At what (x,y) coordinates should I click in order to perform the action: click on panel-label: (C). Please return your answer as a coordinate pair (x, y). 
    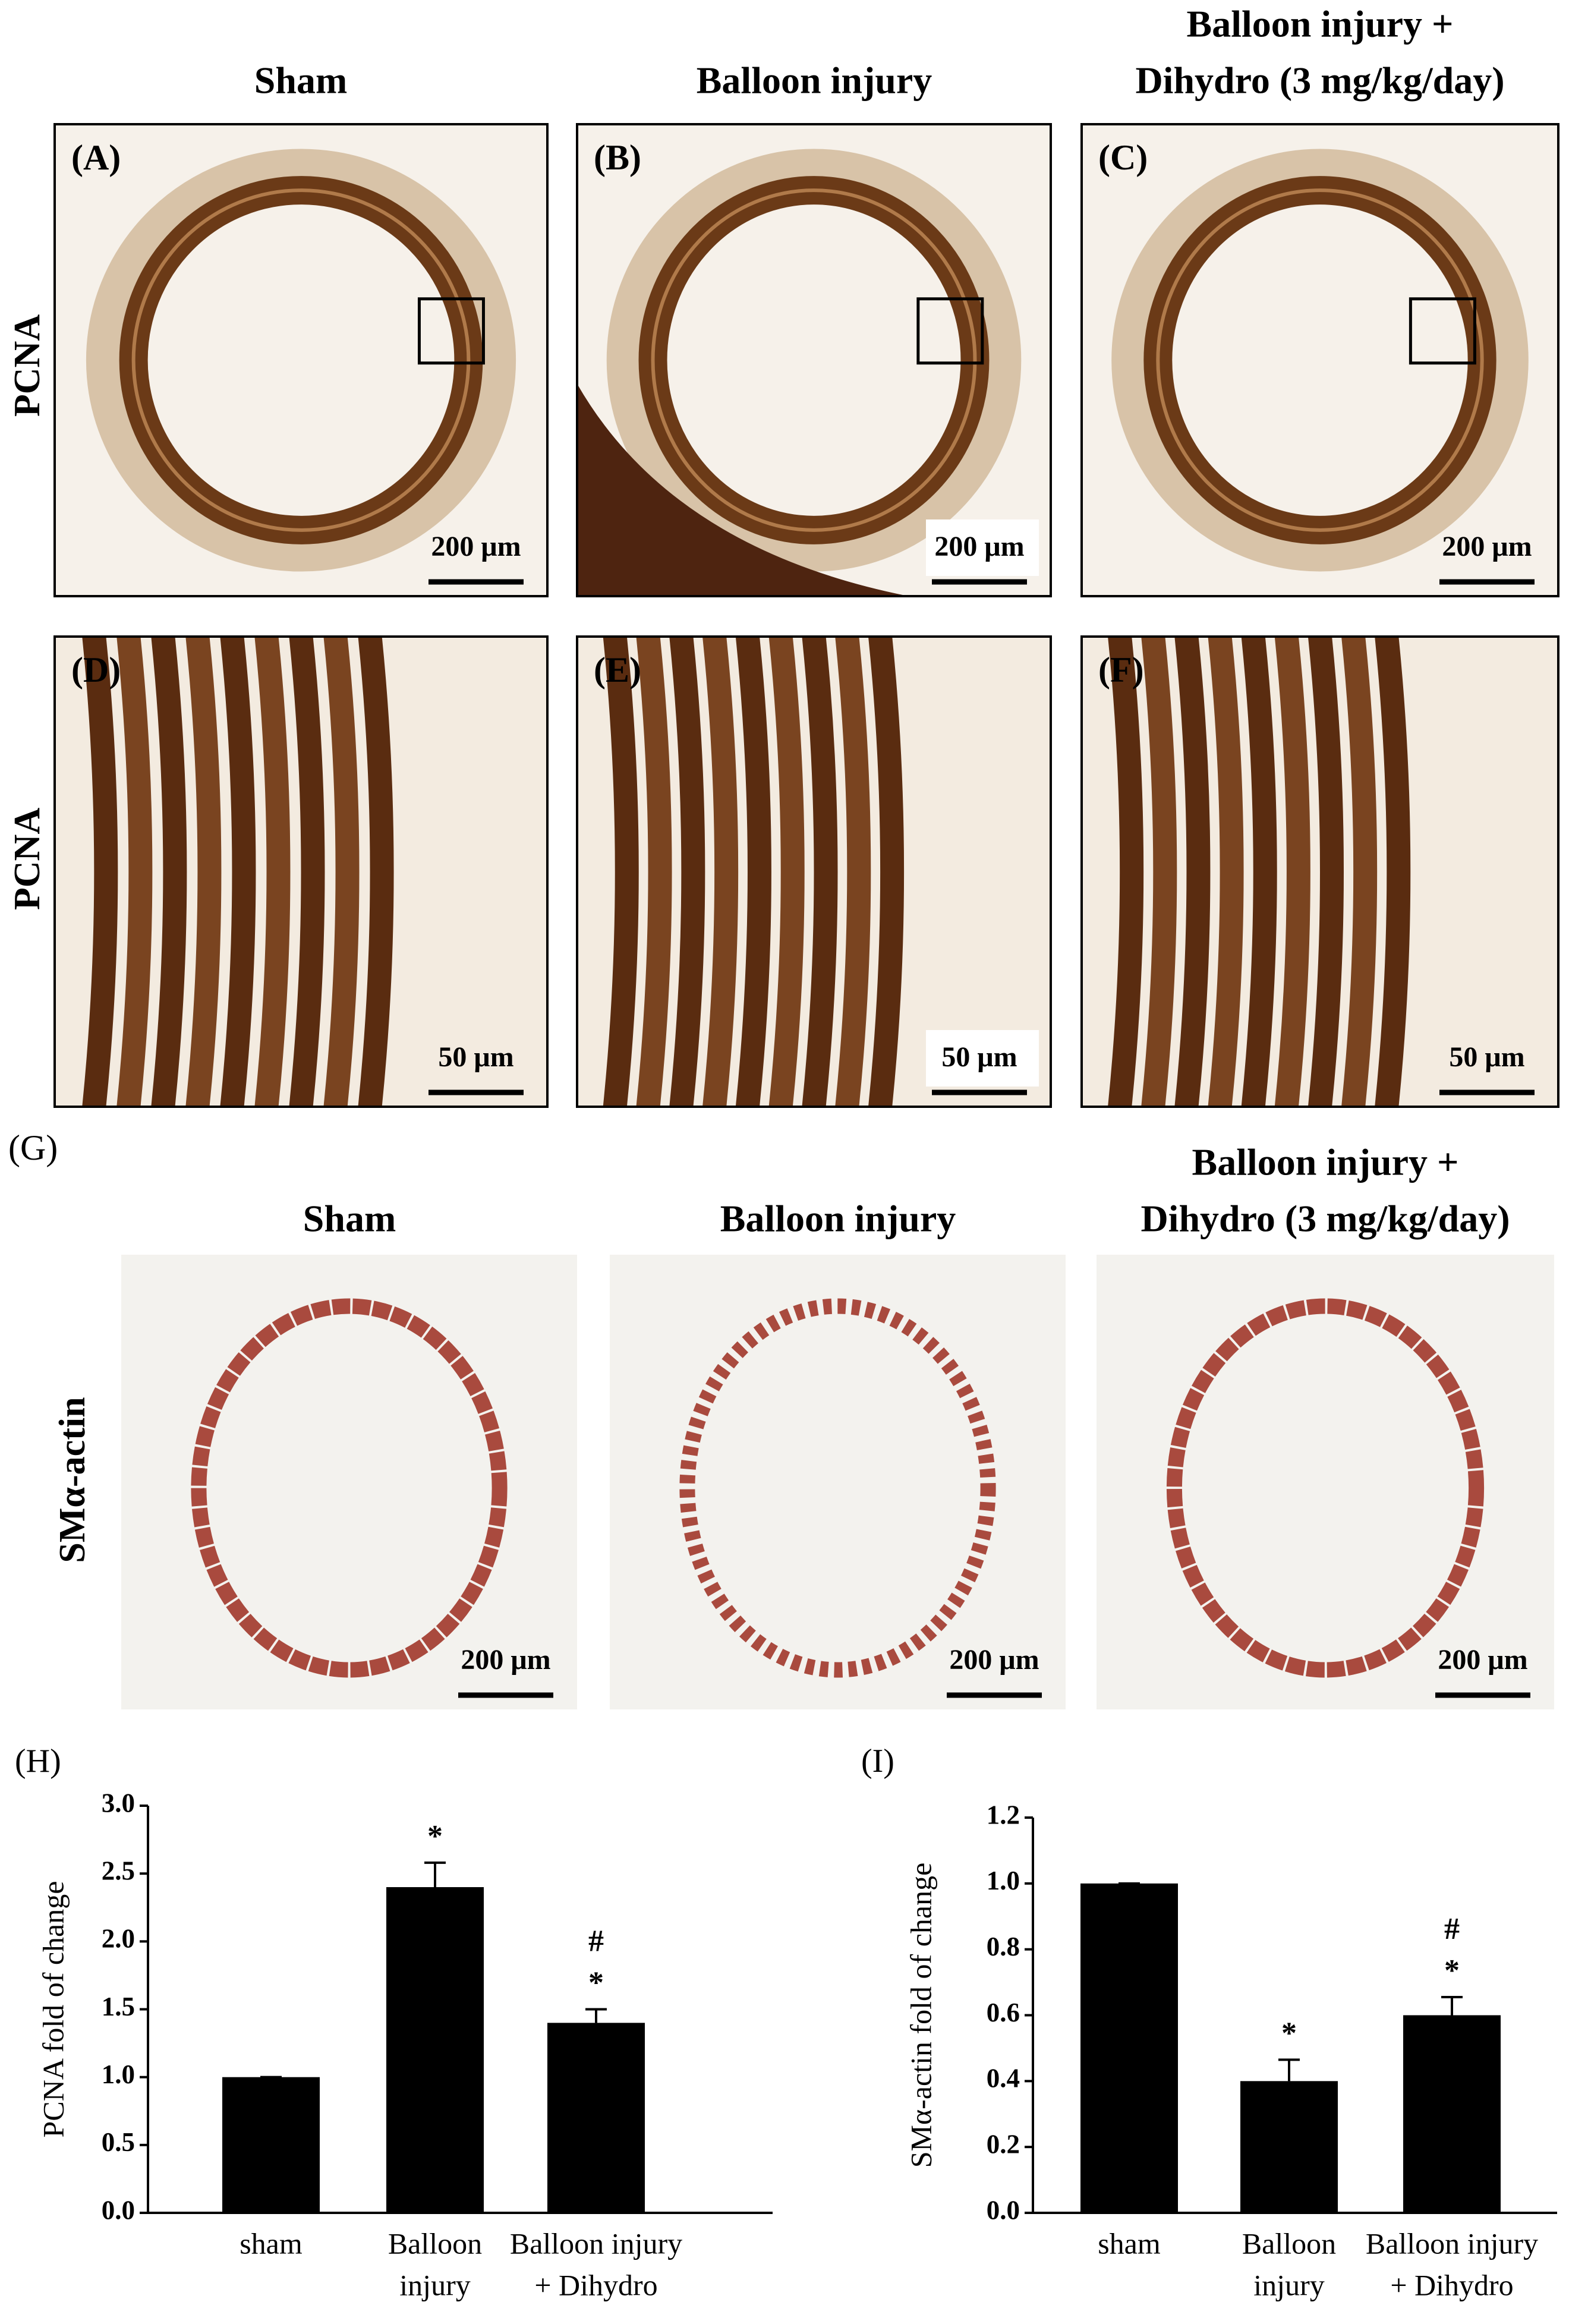
    Looking at the image, I should click on (1123, 157).